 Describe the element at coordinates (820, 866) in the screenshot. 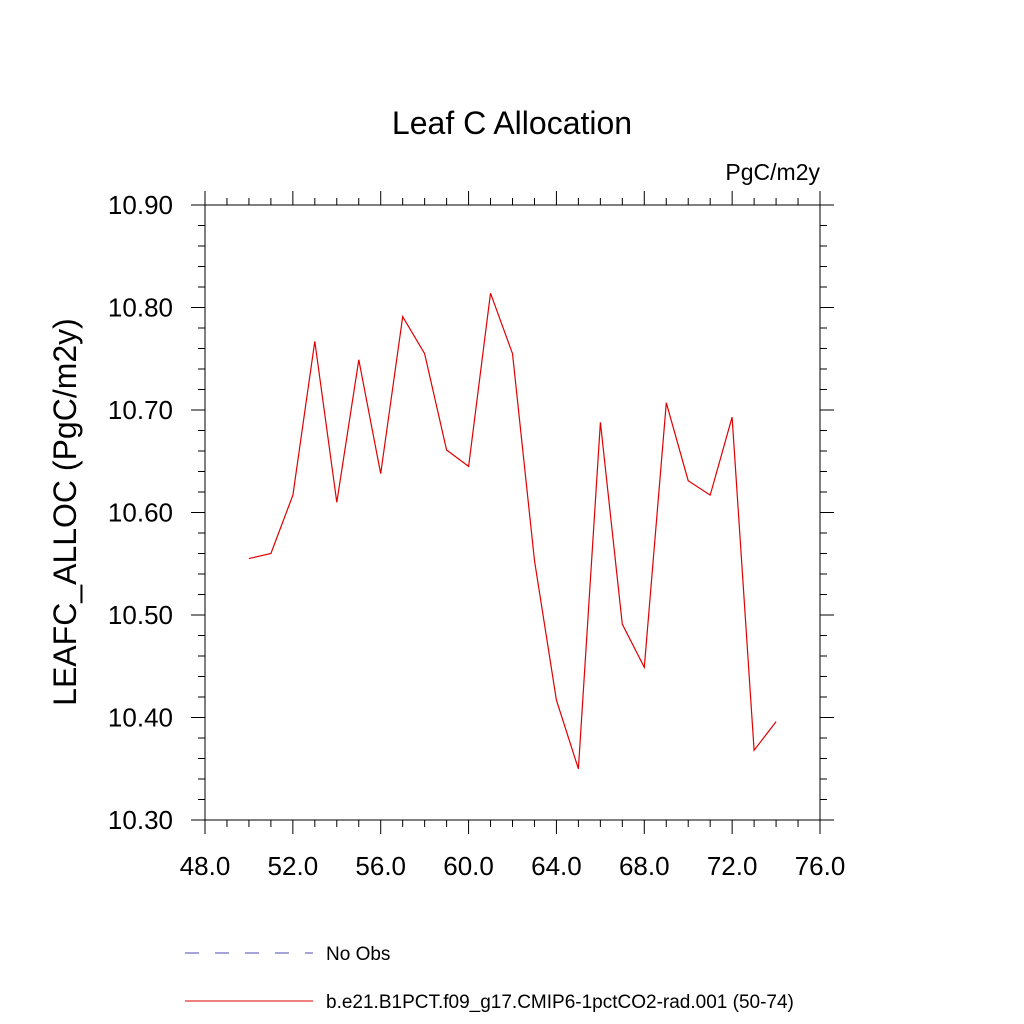

I see `x-tick-label: 76.0` at that location.